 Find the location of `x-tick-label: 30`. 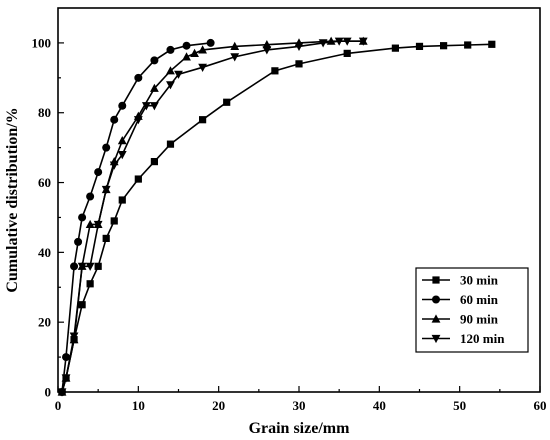

x-tick-label: 30 is located at coordinates (299, 405).